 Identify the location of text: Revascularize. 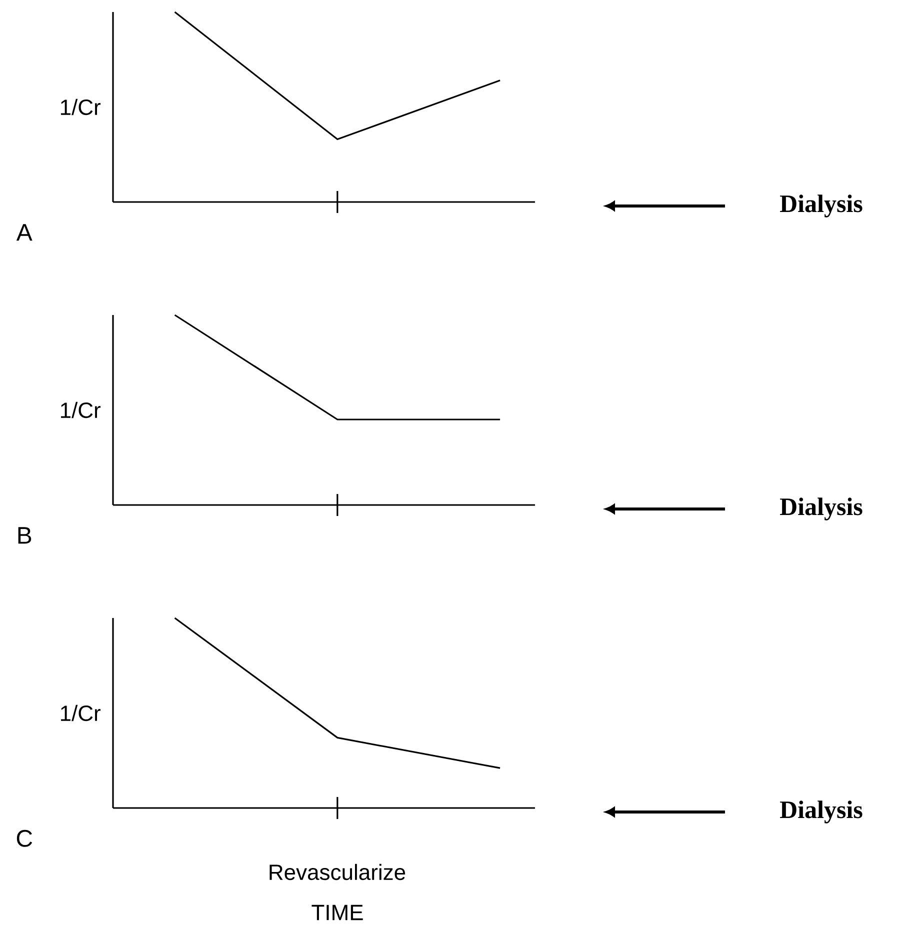
(338, 872).